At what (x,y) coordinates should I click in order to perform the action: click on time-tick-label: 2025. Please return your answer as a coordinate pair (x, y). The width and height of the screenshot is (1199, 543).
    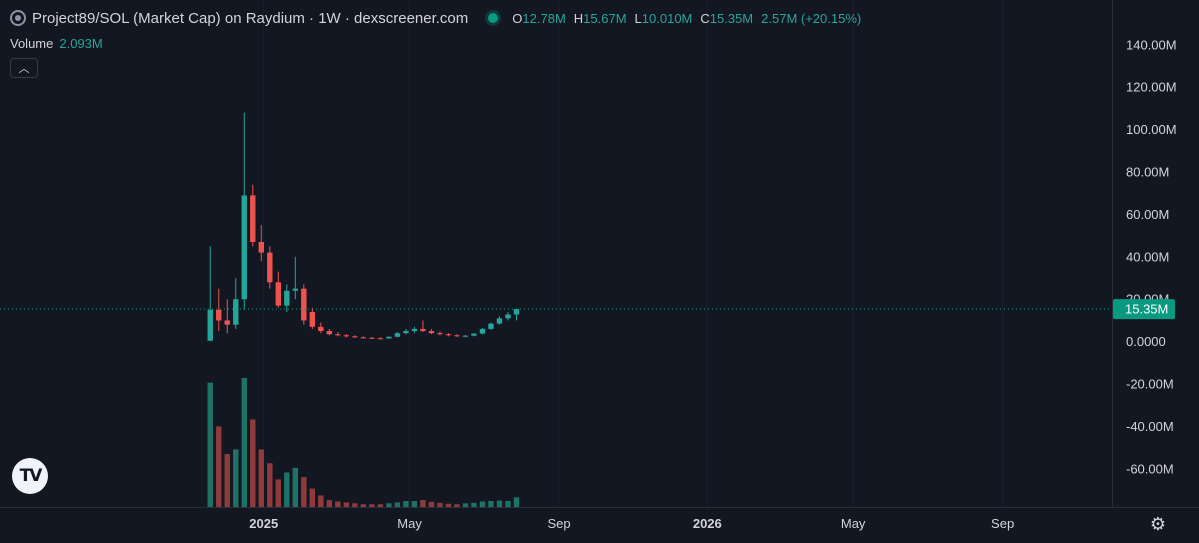
    Looking at the image, I should click on (263, 523).